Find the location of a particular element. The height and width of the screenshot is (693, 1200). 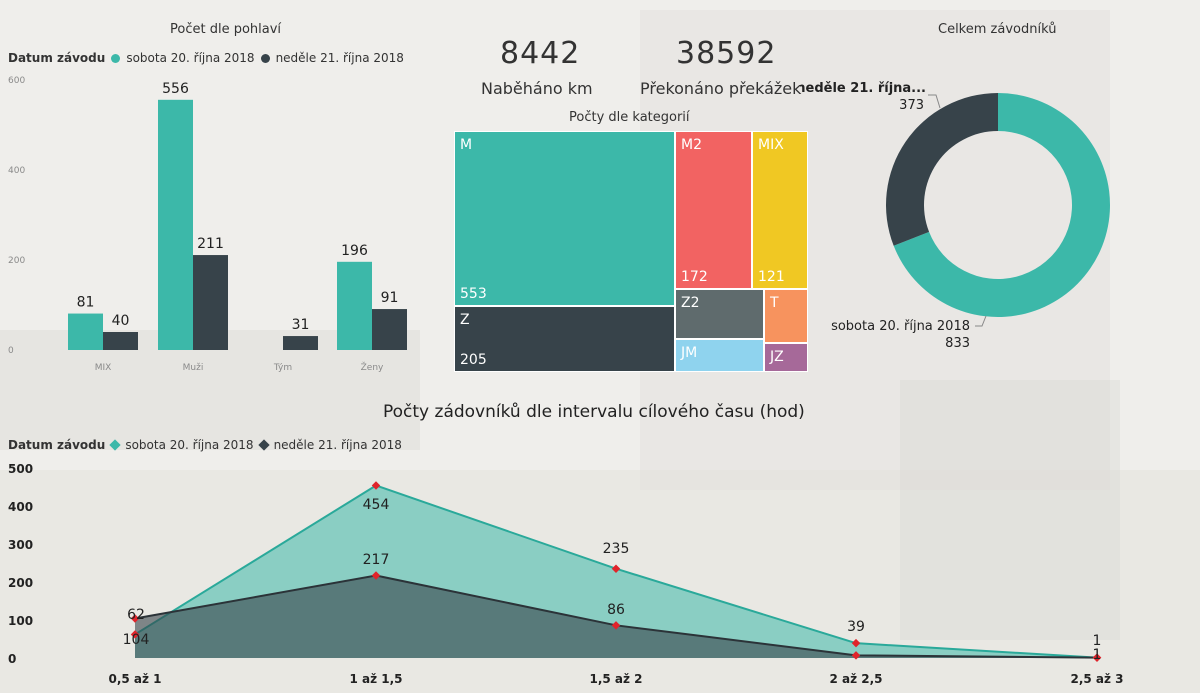

treemap-cell-T: T is located at coordinates (786, 316).